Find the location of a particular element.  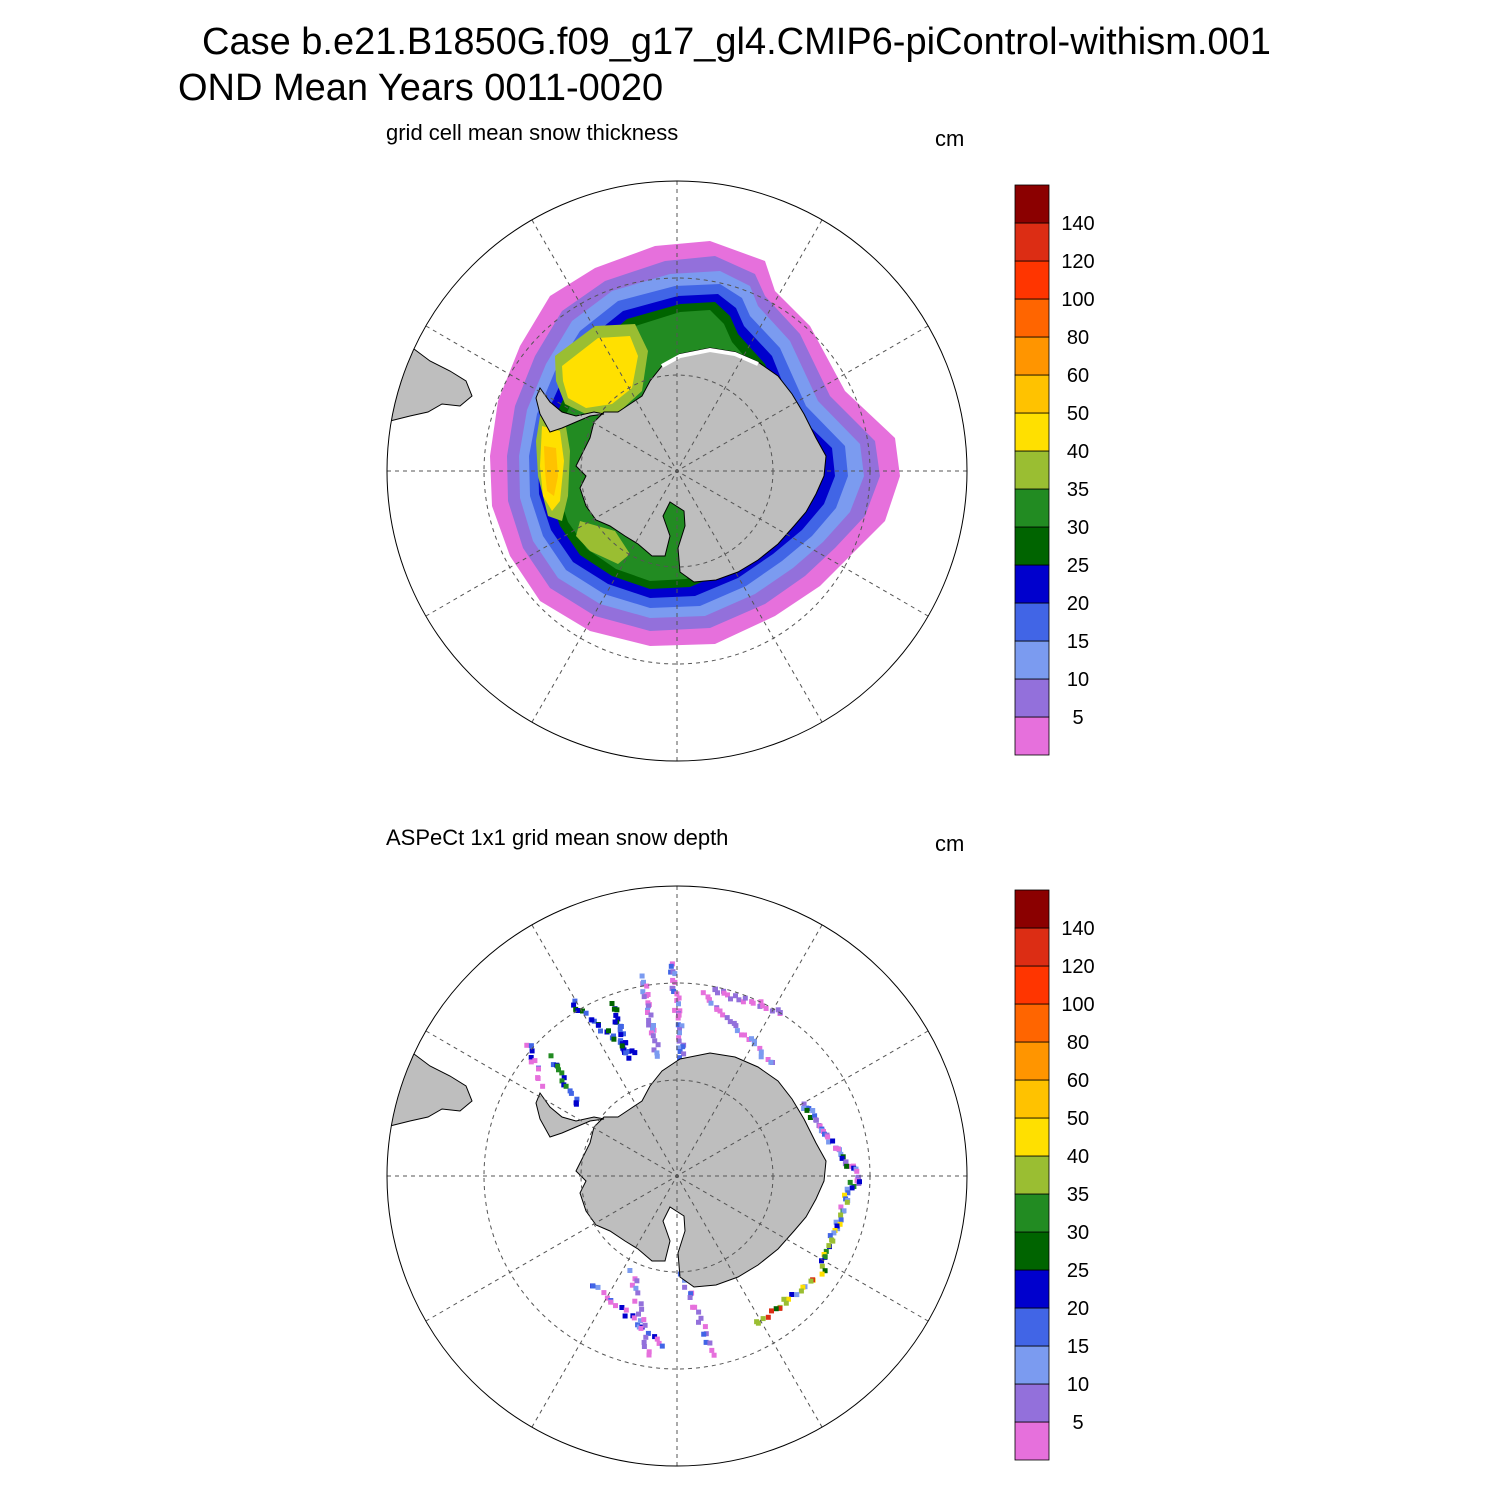

colorbar-1-label-7: 40 is located at coordinates (1078, 452).